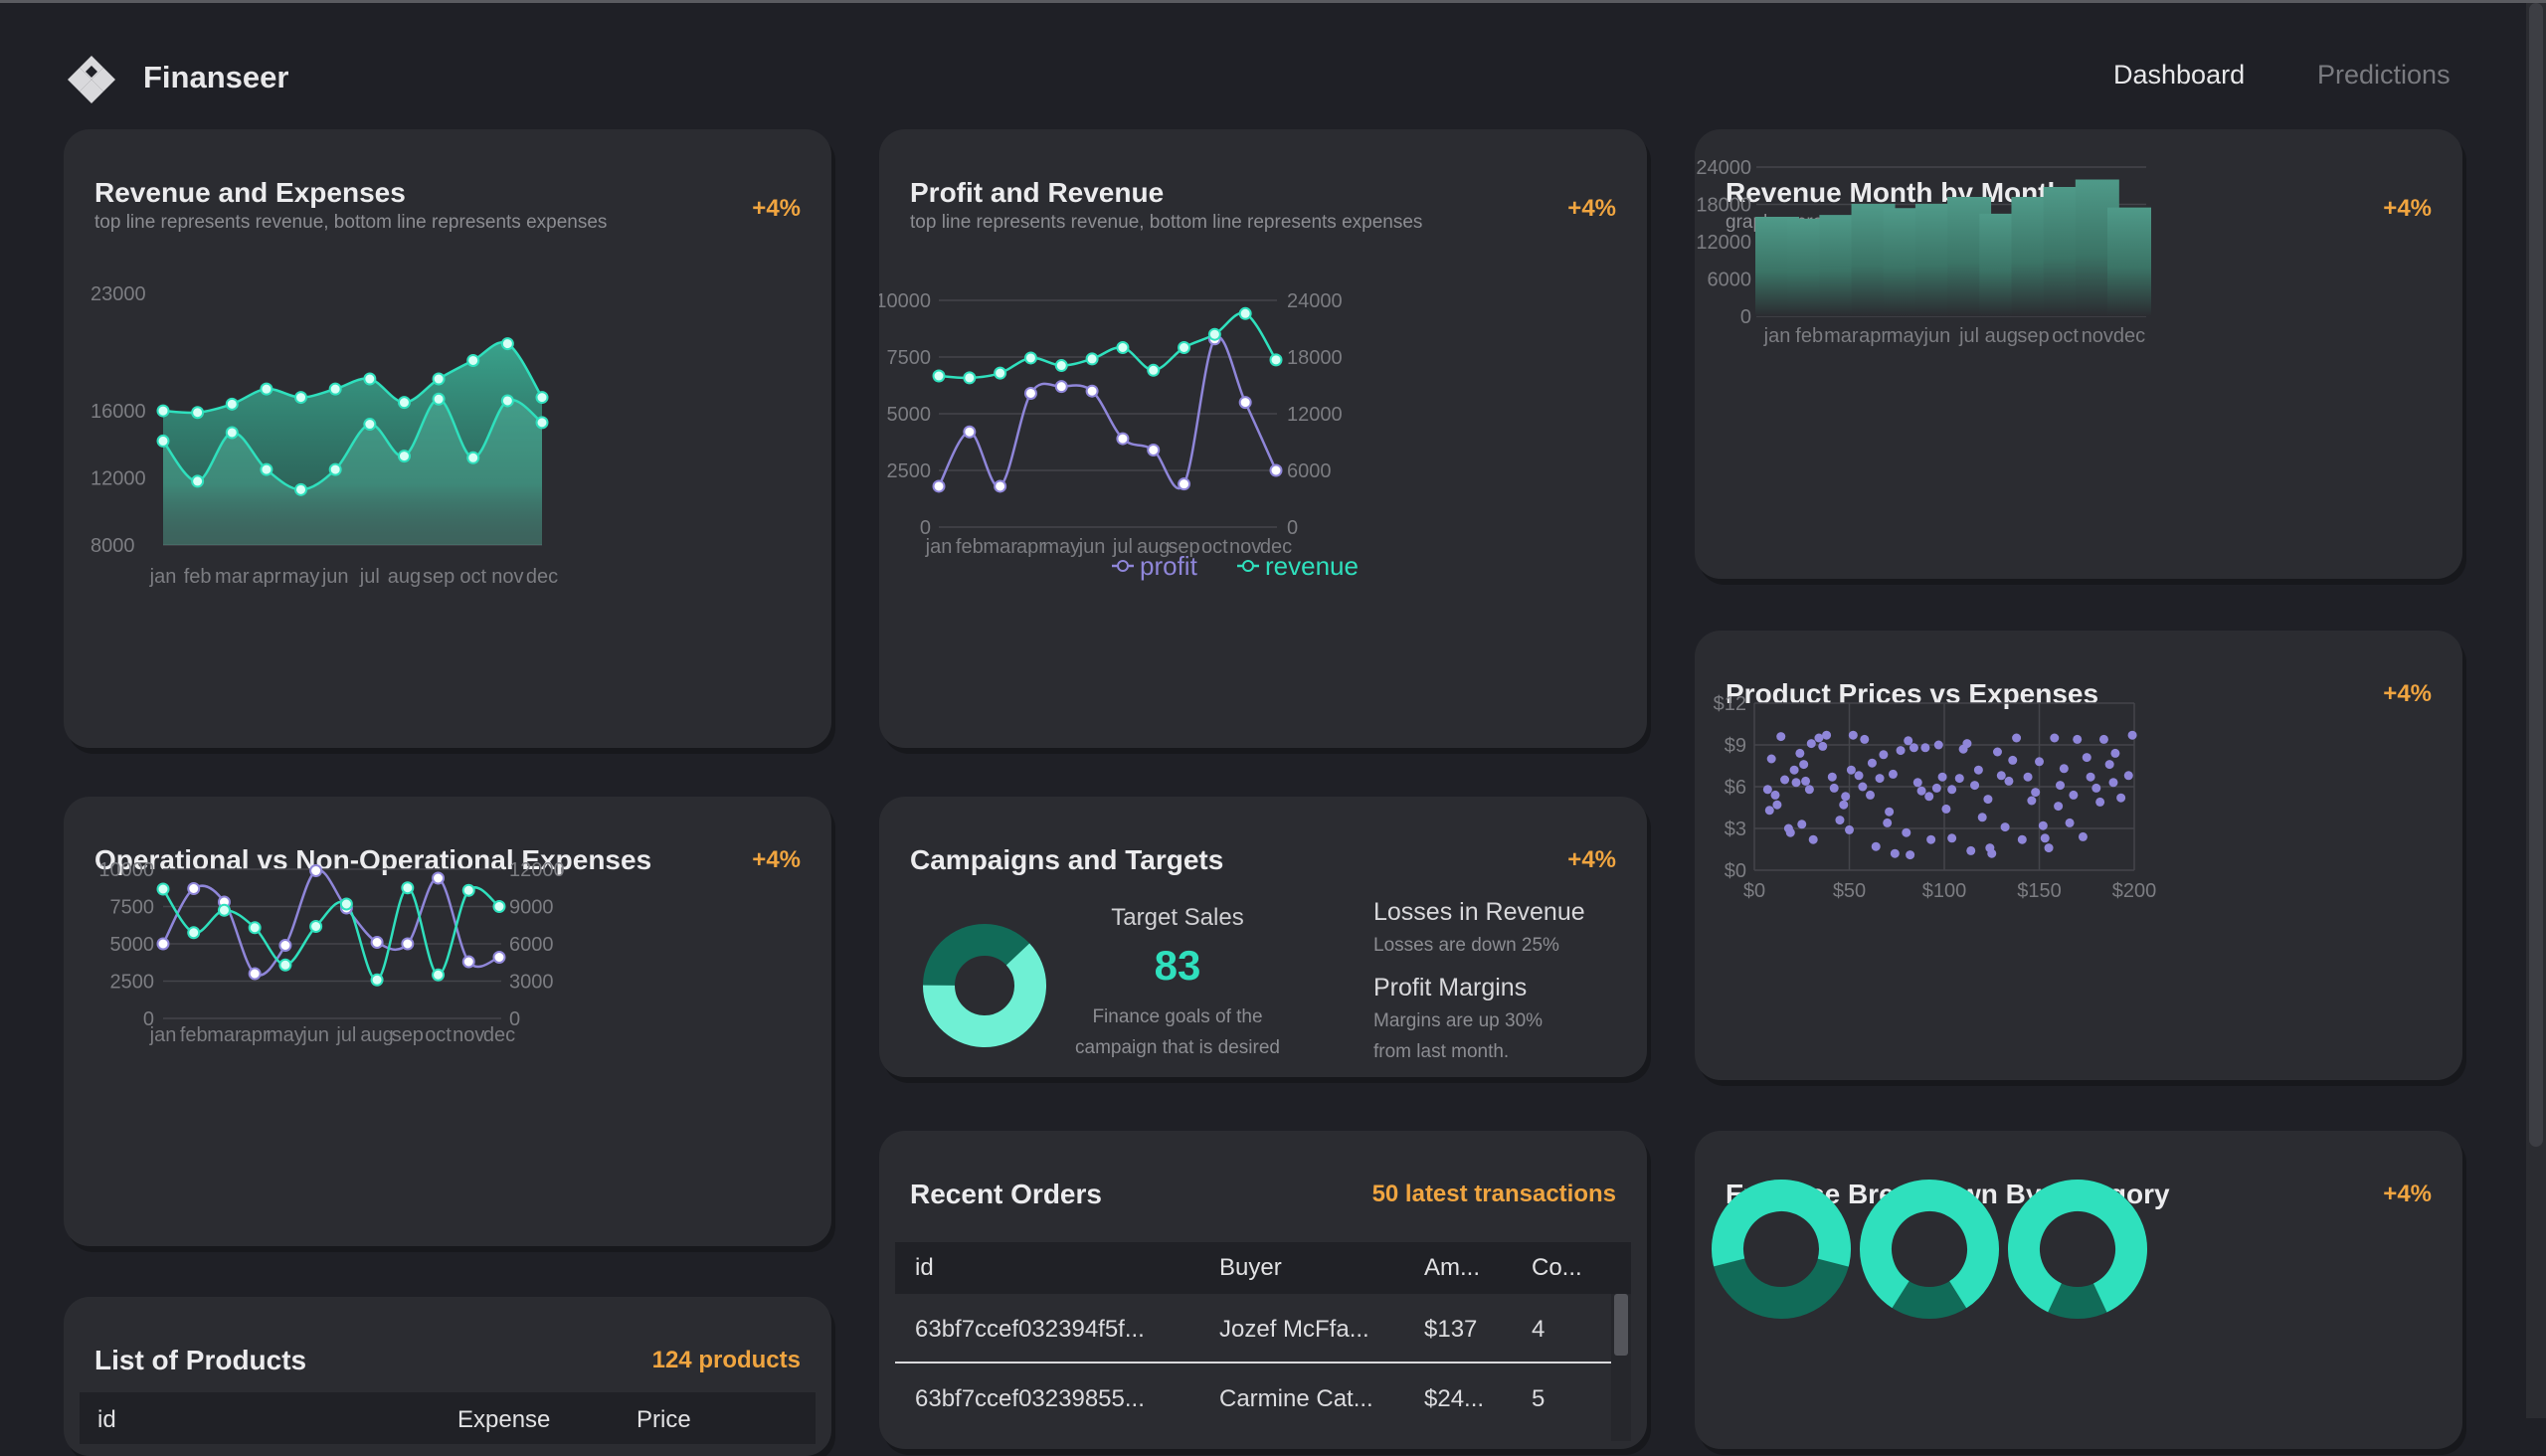  What do you see at coordinates (1493, 1194) in the screenshot?
I see `card-badge: 50 latest transactions` at bounding box center [1493, 1194].